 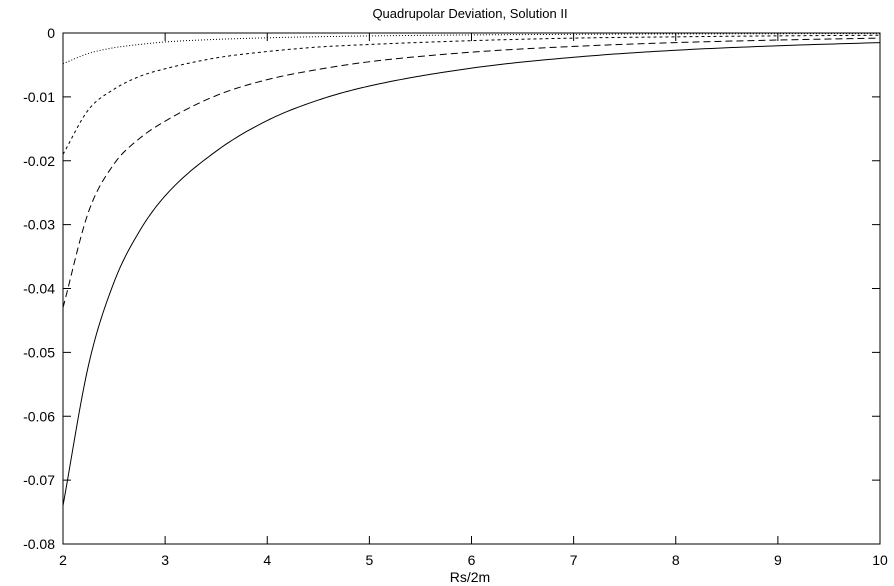 I want to click on x-axis-label: Rs/2m, so click(x=470, y=577).